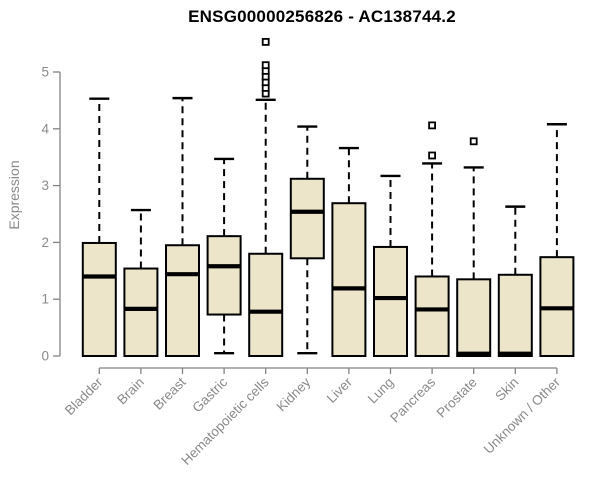 This screenshot has height=500, width=600. What do you see at coordinates (182, 301) in the screenshot?
I see `box-breast` at bounding box center [182, 301].